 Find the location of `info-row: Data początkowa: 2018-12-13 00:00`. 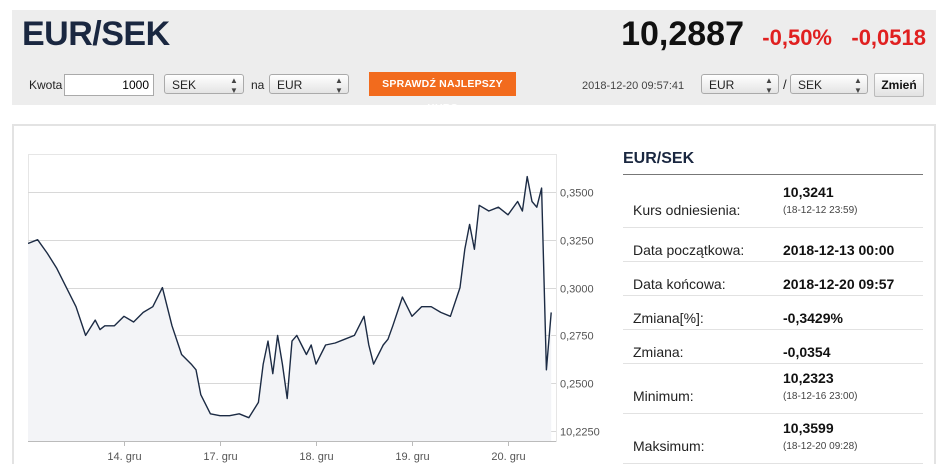

info-row: Data początkowa: 2018-12-13 00:00 is located at coordinates (773, 244).